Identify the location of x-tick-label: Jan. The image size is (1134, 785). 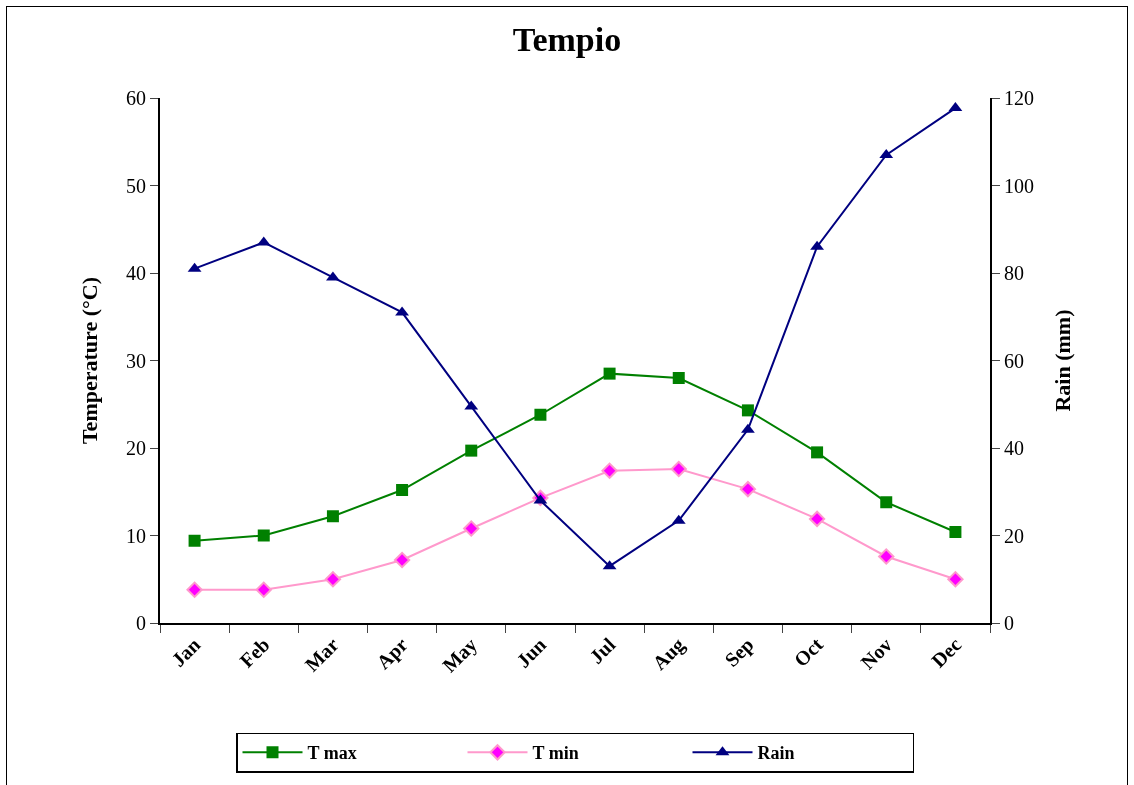
(185, 652).